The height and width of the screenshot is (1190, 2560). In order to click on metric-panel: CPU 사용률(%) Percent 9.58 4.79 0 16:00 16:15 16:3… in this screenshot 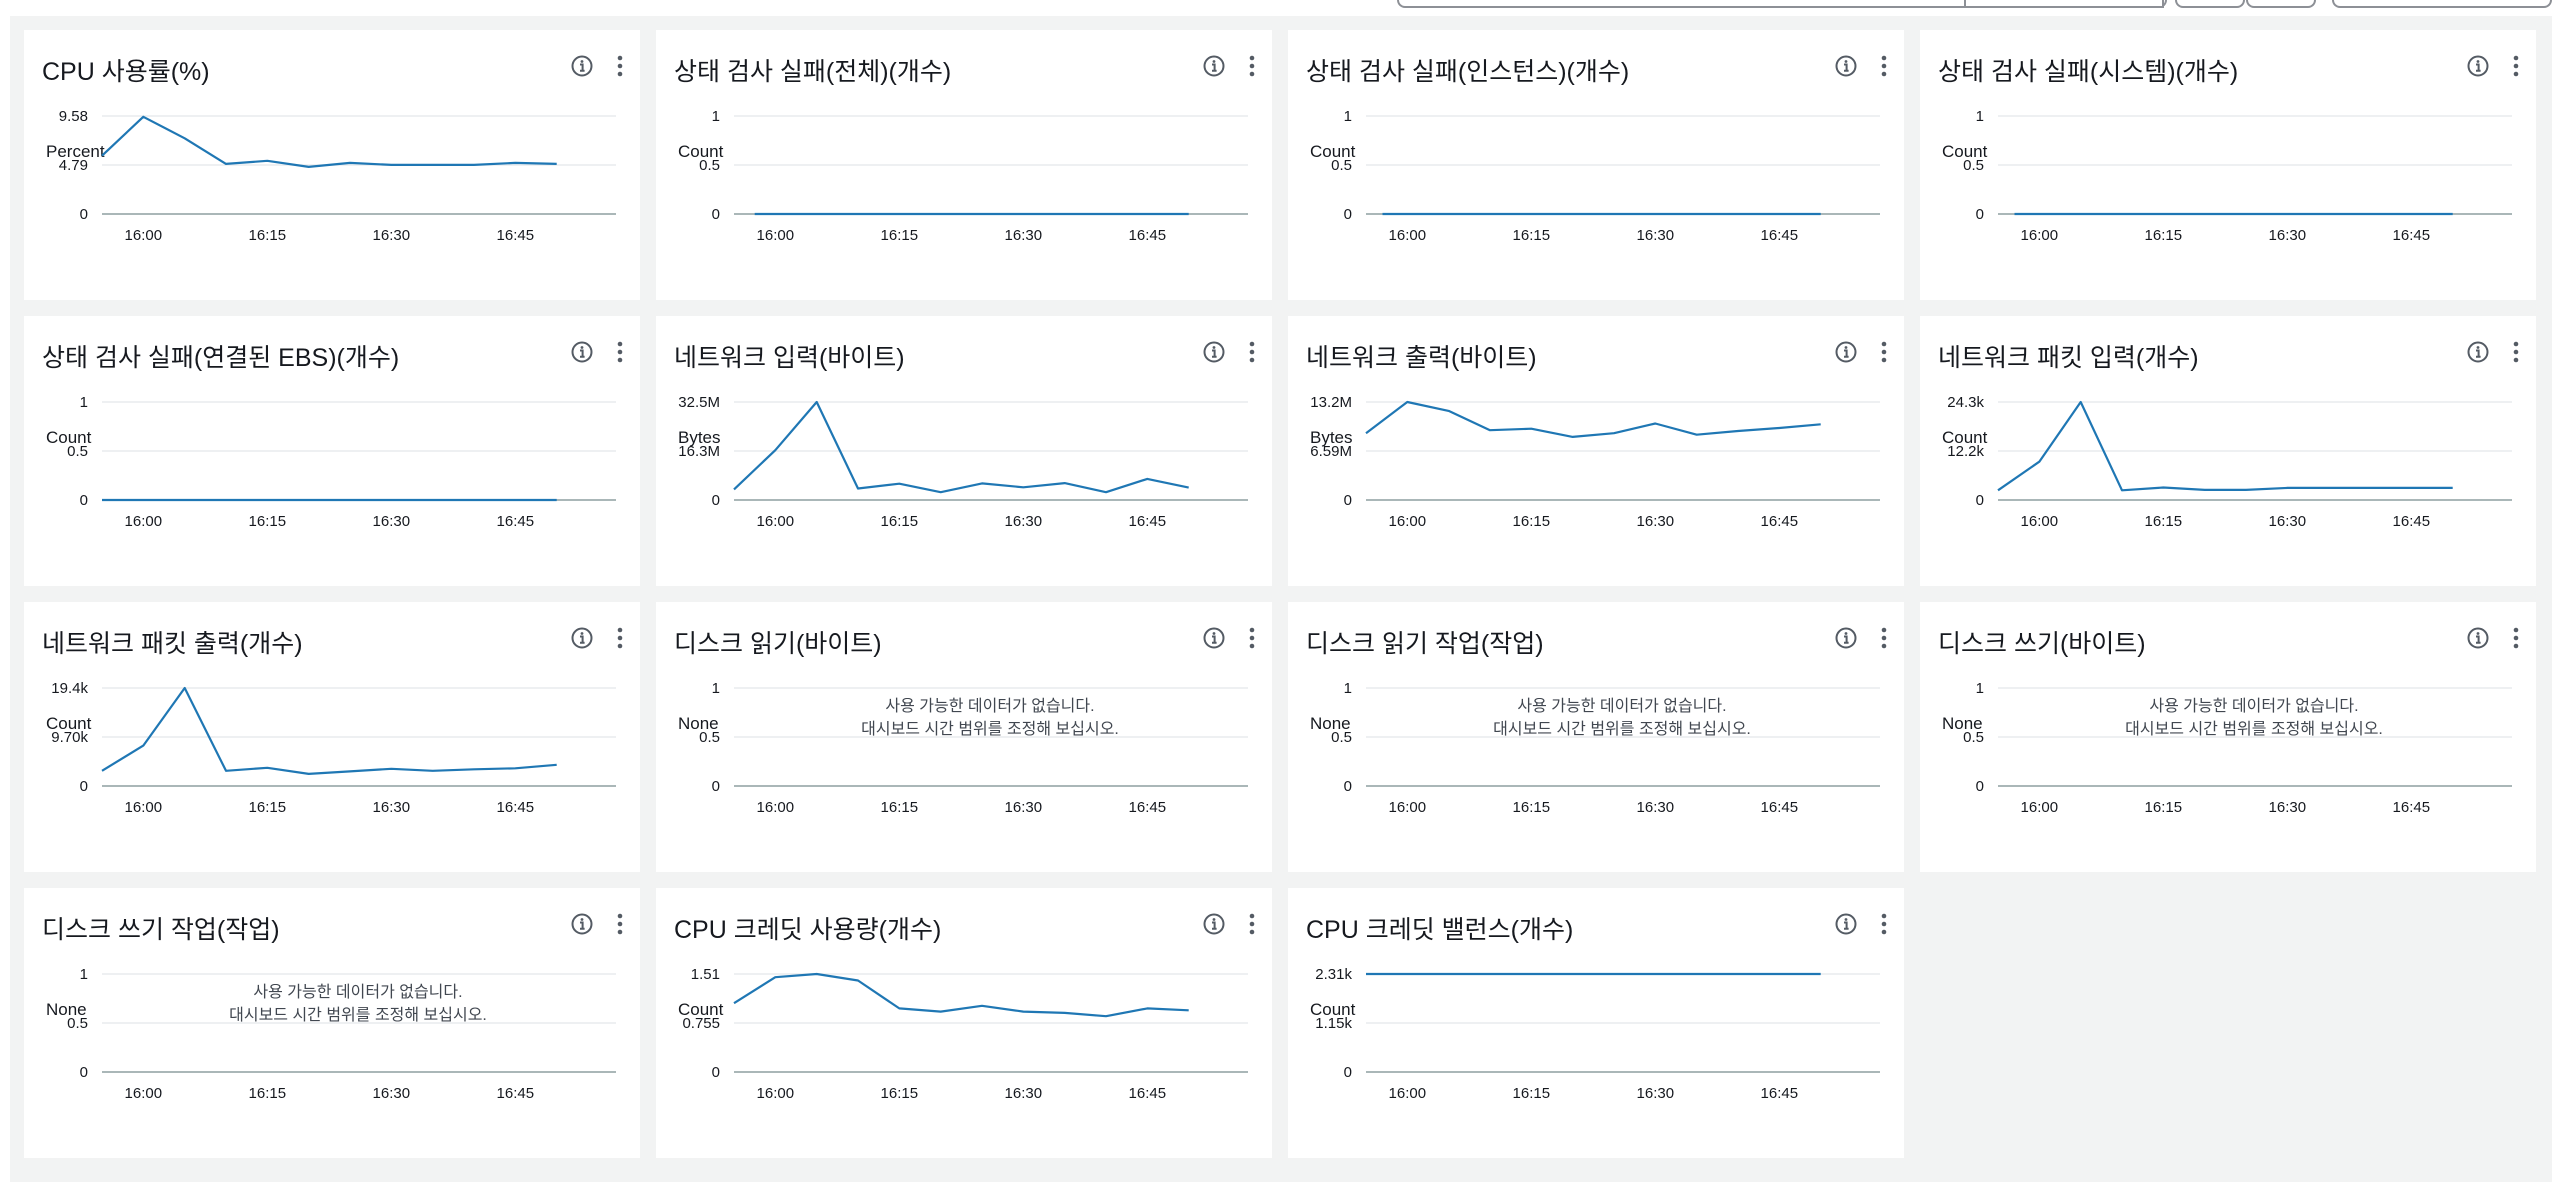, I will do `click(332, 165)`.